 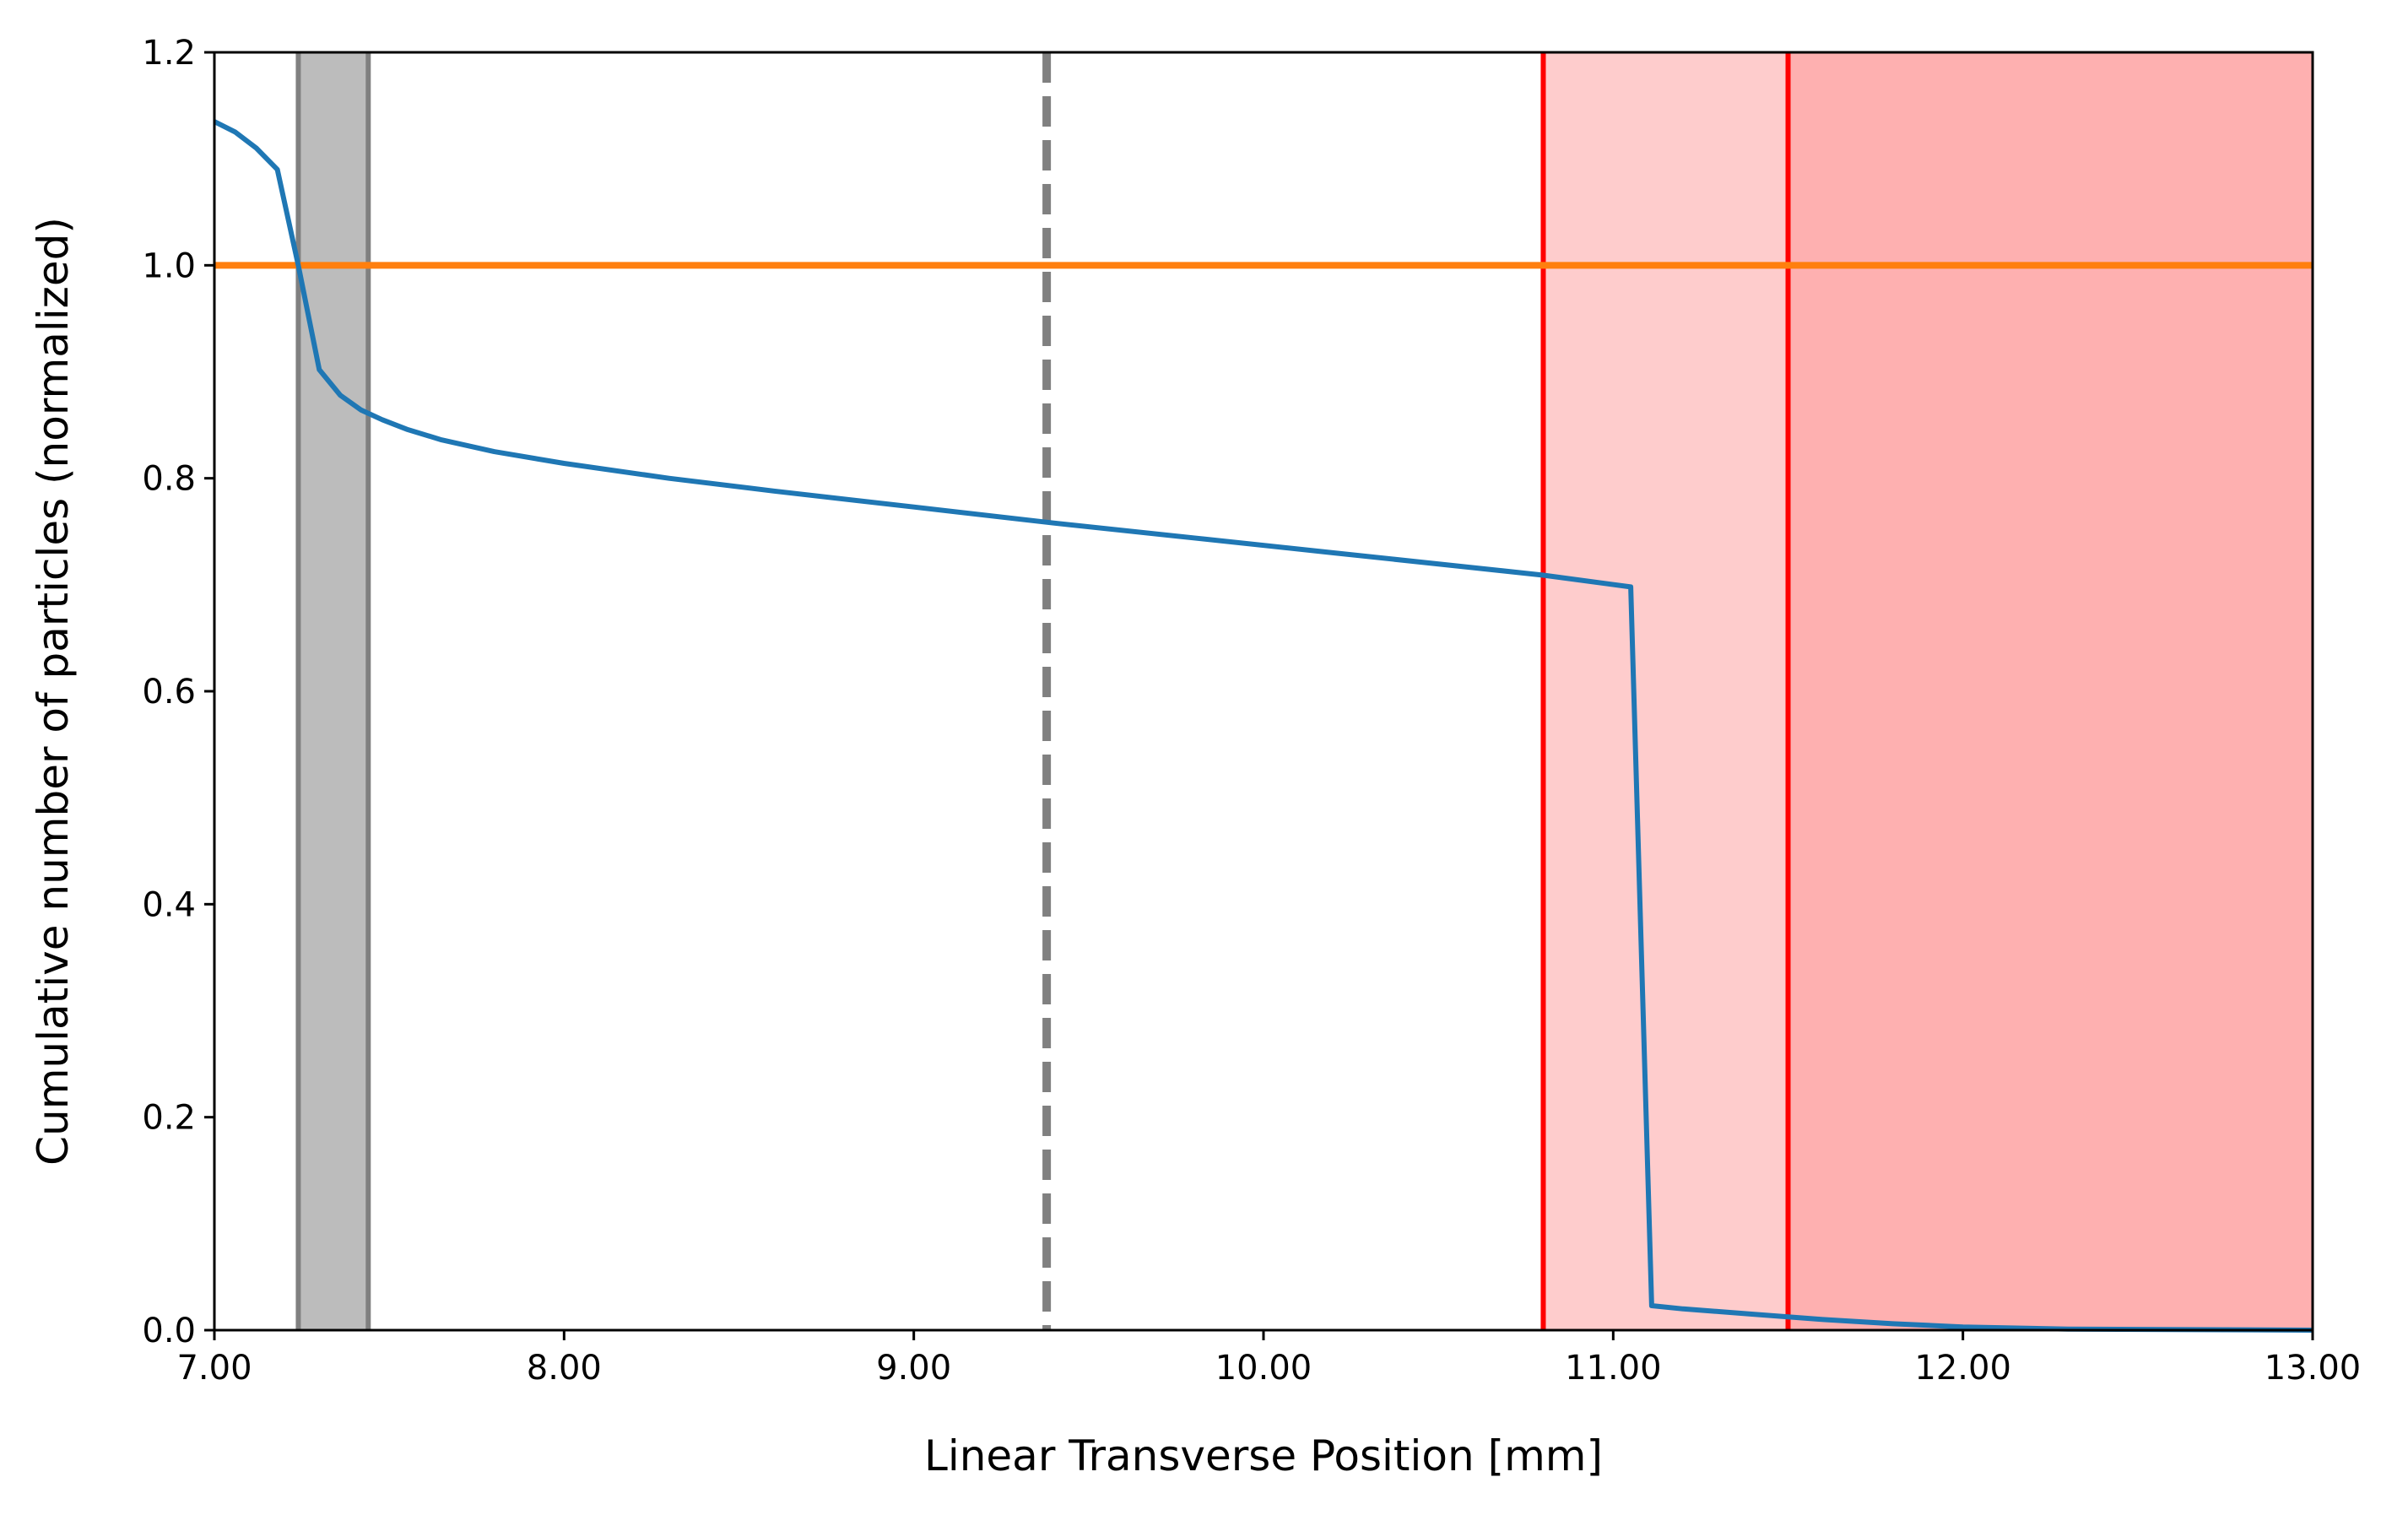 I want to click on x-tick-label: 7.00, so click(x=214, y=1368).